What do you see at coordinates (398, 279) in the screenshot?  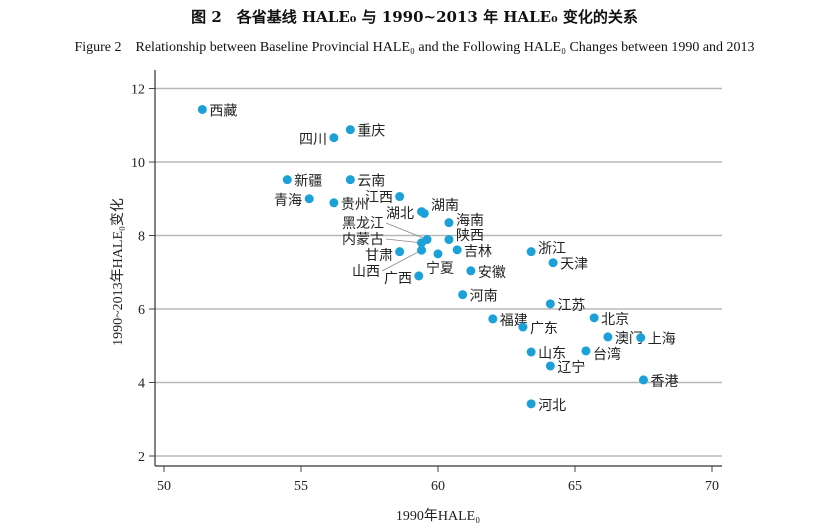 I see `point-label: 广西` at bounding box center [398, 279].